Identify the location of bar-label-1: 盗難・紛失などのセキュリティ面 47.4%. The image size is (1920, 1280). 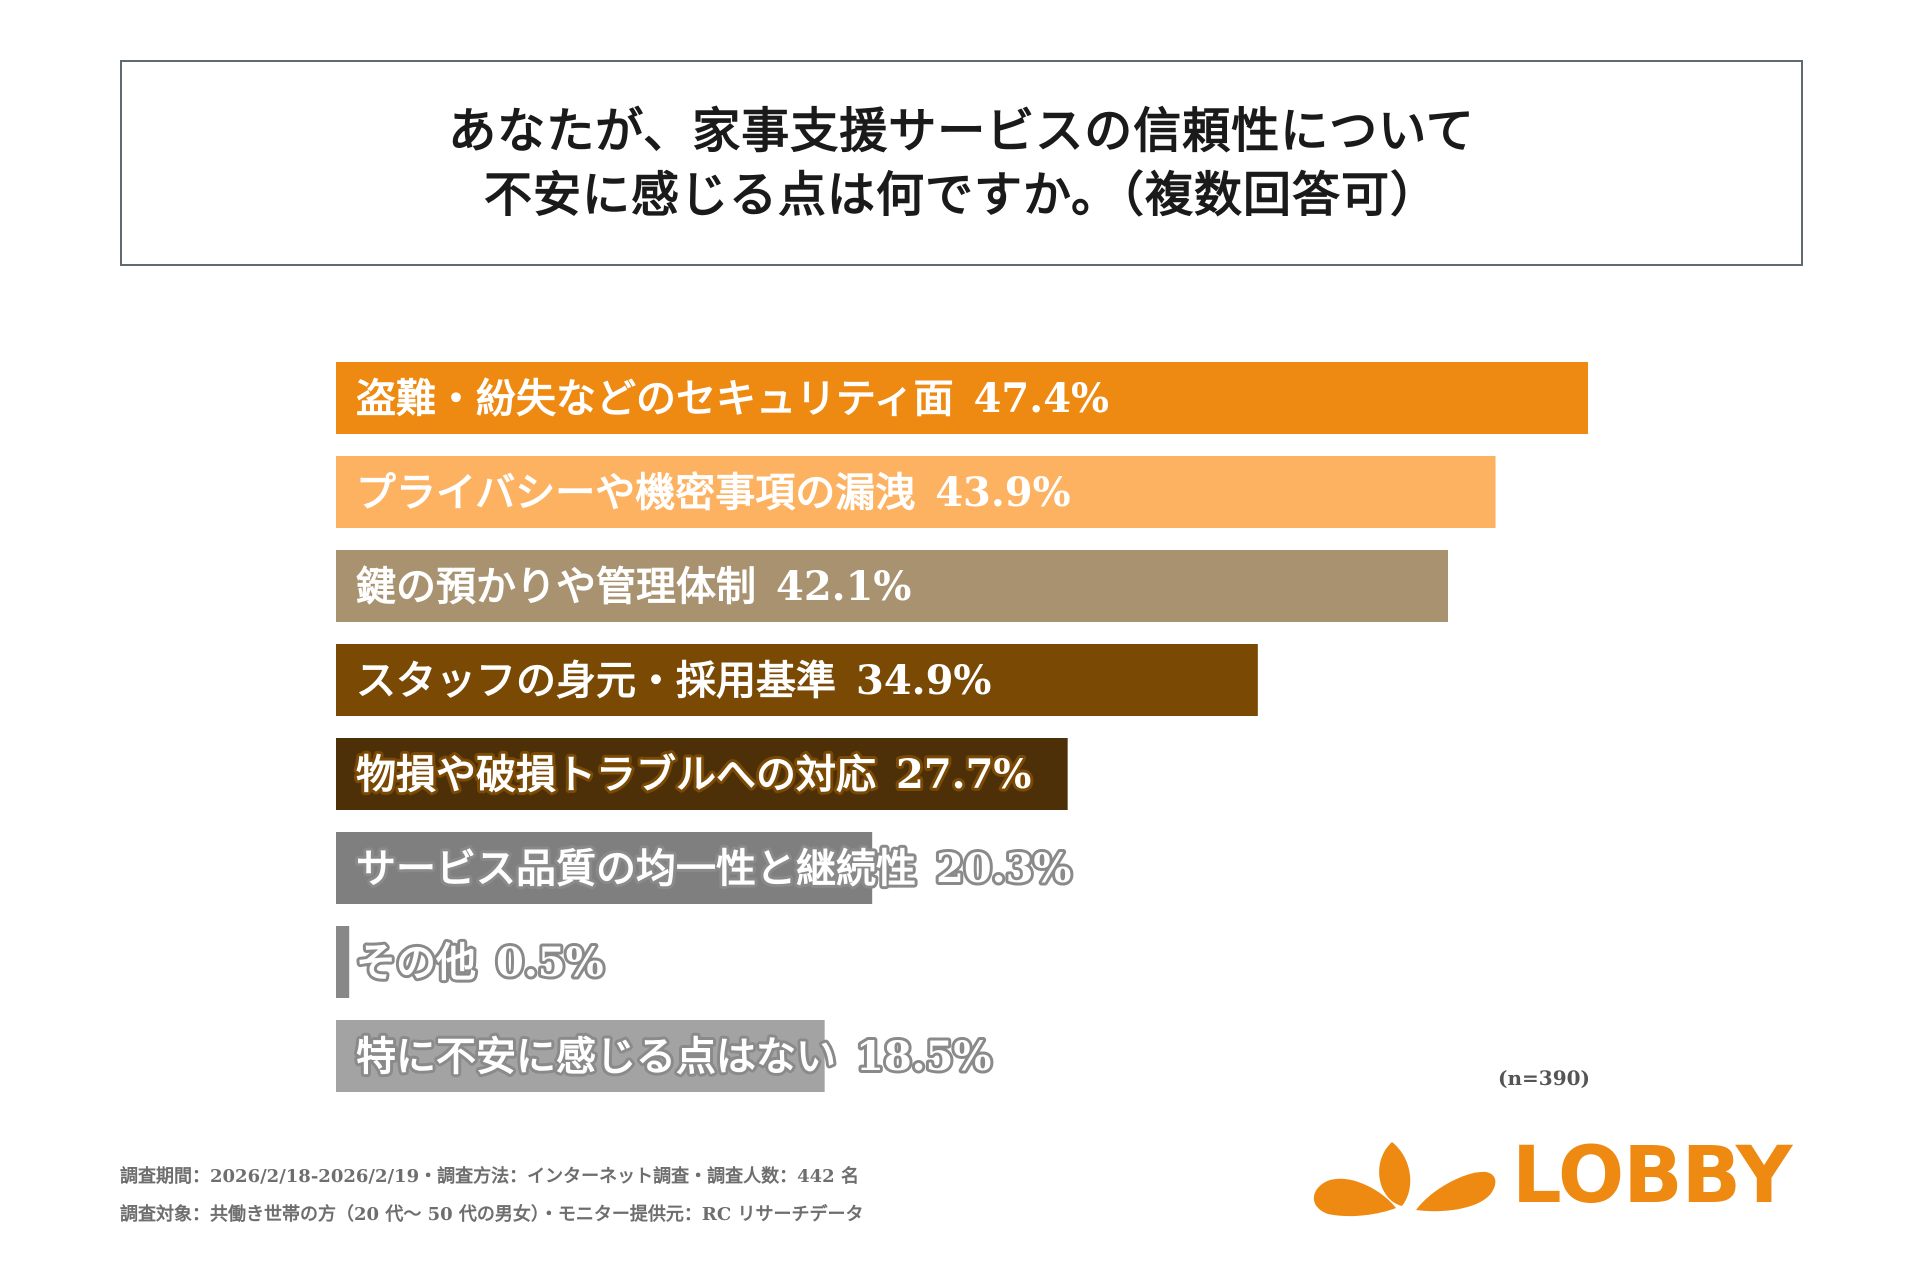
(732, 398).